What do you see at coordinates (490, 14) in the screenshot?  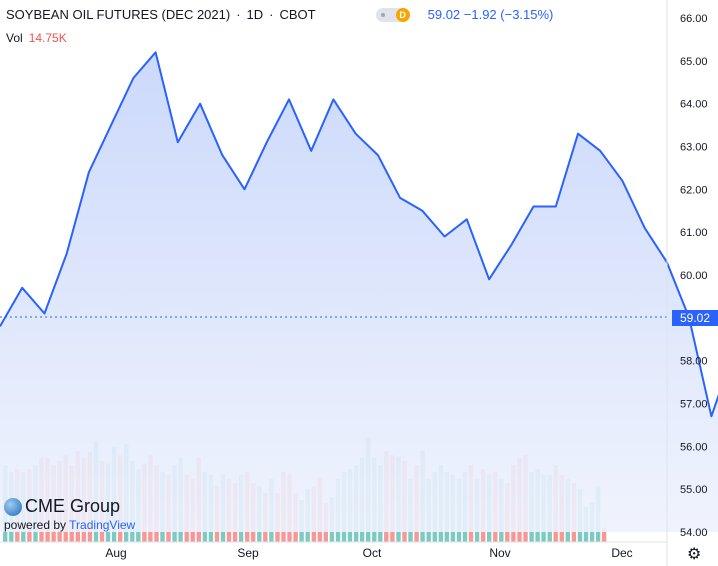 I see `price-quote: 59.02 −1.92 (−3.15%)` at bounding box center [490, 14].